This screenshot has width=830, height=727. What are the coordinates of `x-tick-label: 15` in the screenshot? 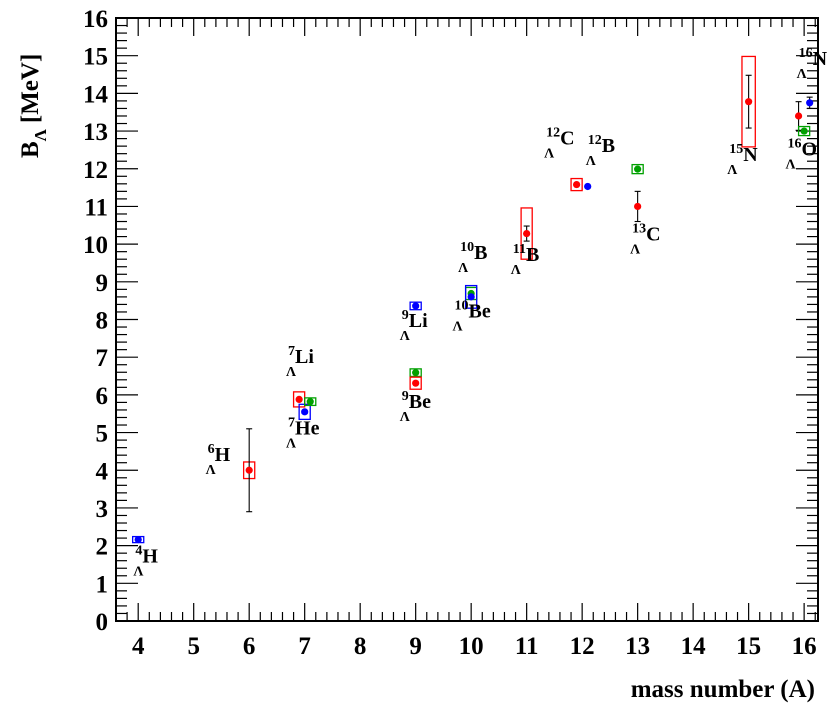 It's located at (748, 646).